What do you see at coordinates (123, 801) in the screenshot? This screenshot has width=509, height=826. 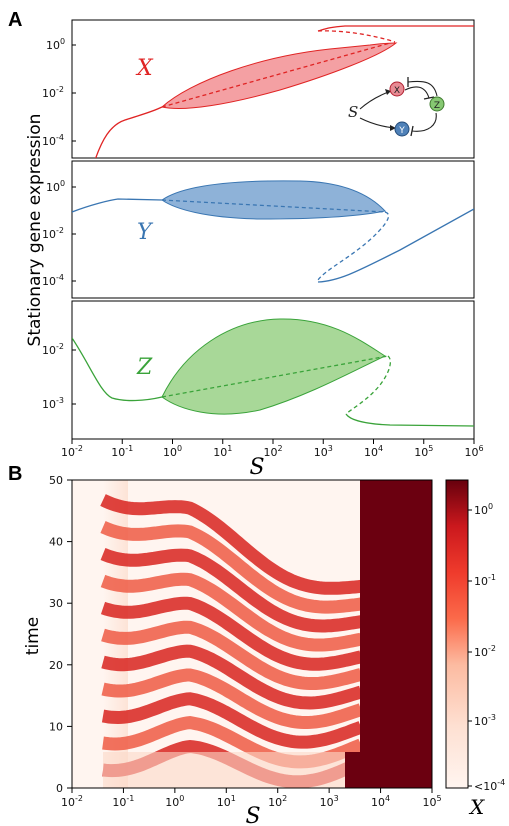 I see `b-xtick-label: 10⁻¹` at bounding box center [123, 801].